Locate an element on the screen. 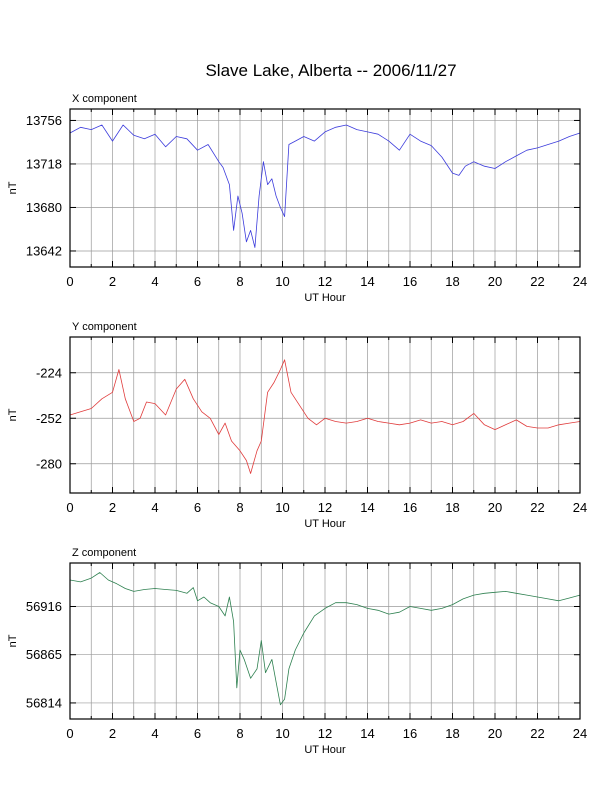 The width and height of the screenshot is (612, 792). y-tick-label: -252 is located at coordinates (49, 418).